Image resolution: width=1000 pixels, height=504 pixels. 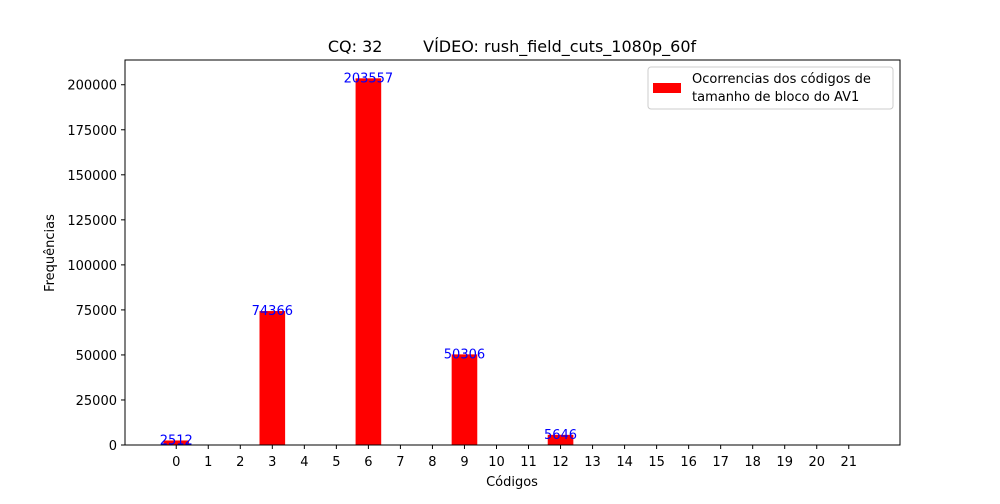 What do you see at coordinates (92, 266) in the screenshot?
I see `y-tick-label: 100000` at bounding box center [92, 266].